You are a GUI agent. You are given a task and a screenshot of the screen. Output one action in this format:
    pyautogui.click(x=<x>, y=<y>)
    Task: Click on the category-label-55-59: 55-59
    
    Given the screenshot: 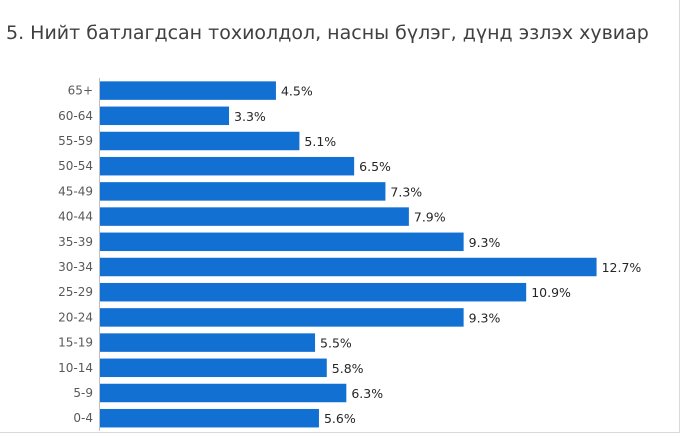 What is the action you would take?
    pyautogui.click(x=75, y=141)
    